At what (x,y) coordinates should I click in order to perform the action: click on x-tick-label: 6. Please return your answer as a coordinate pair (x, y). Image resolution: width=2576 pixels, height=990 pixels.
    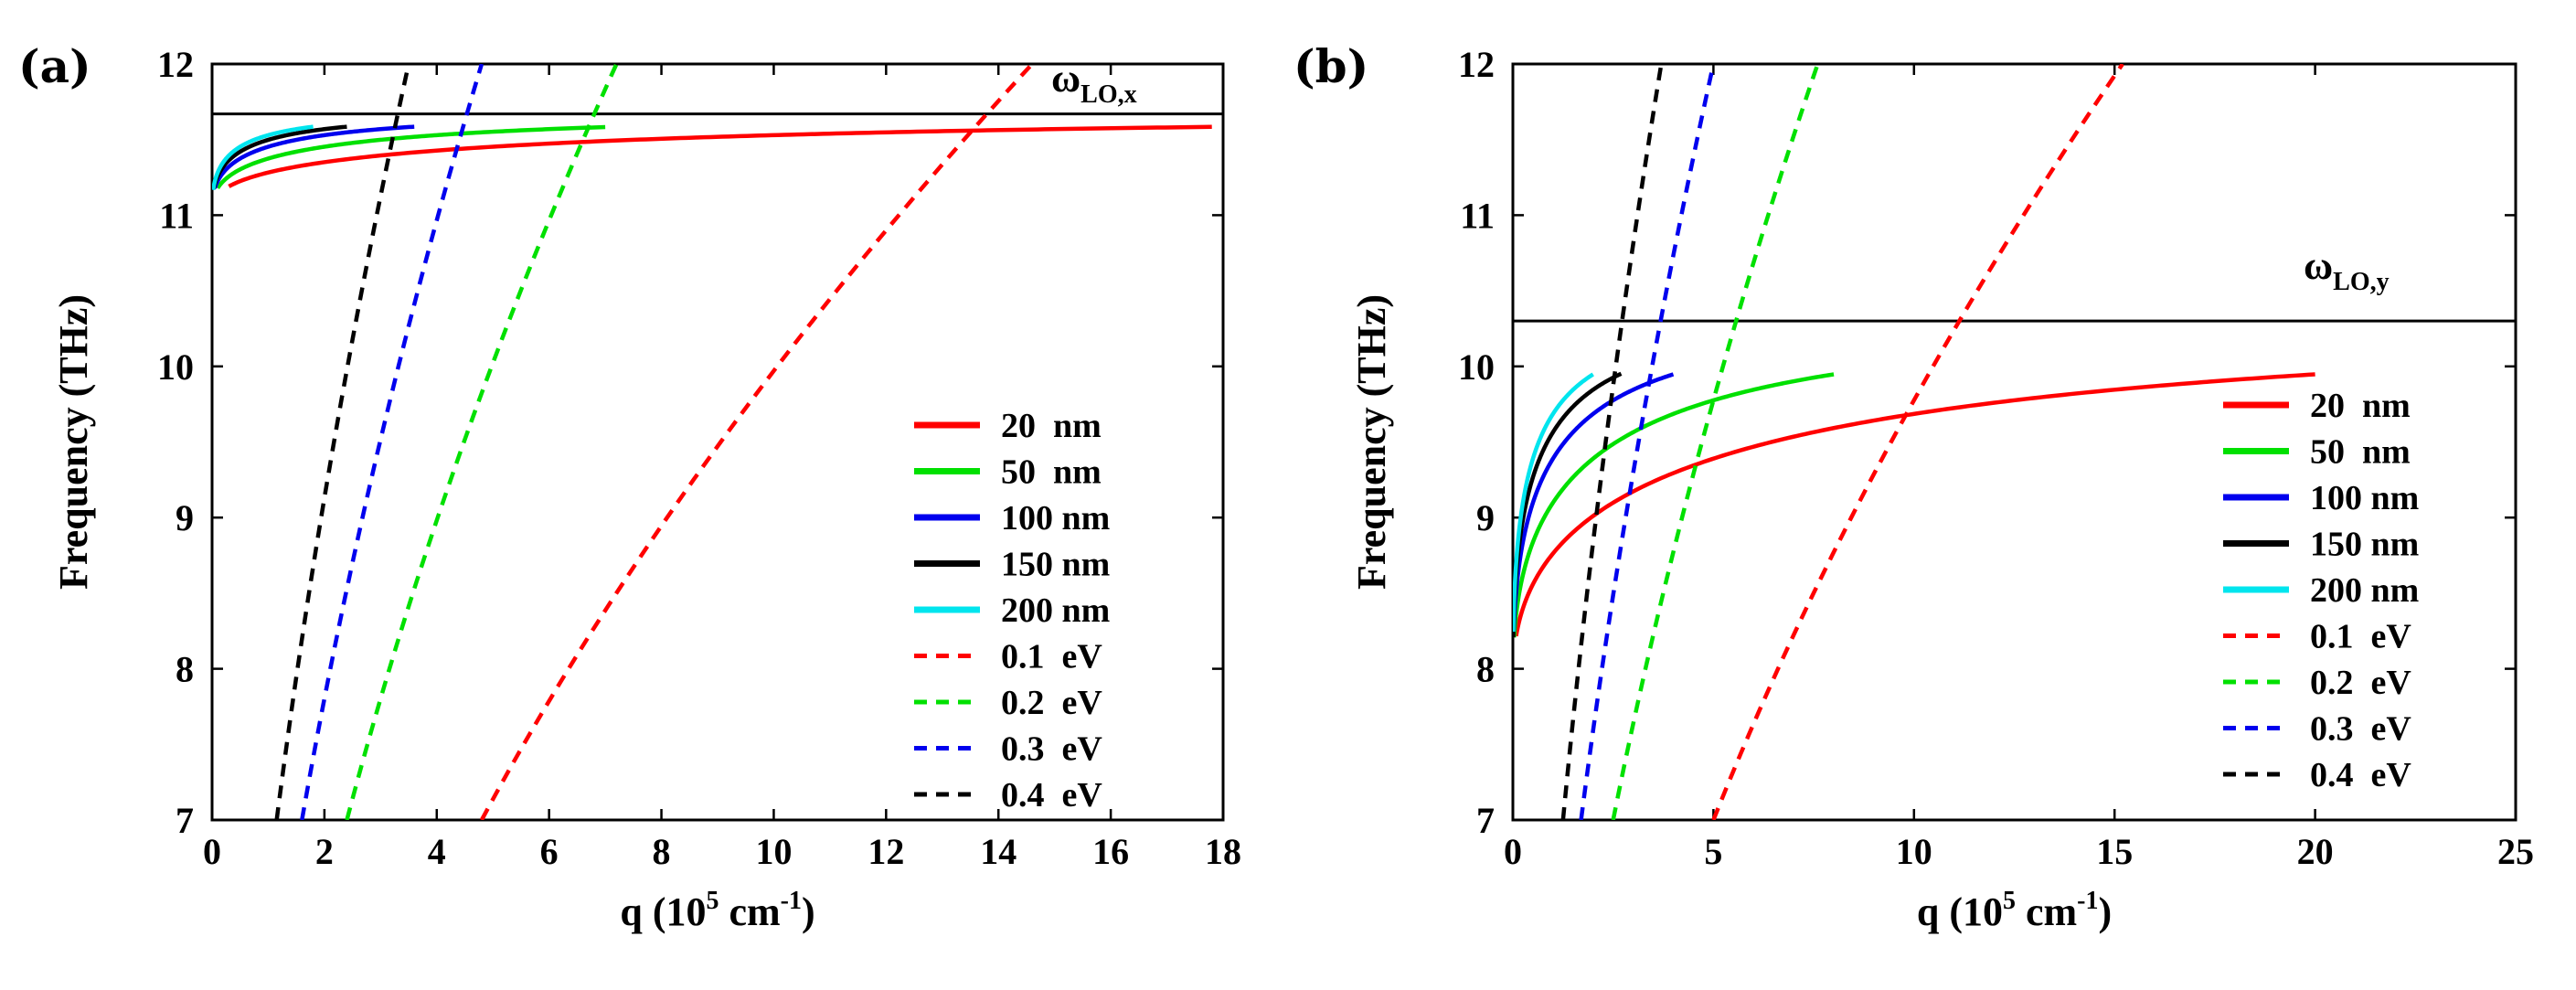
    Looking at the image, I should click on (549, 851).